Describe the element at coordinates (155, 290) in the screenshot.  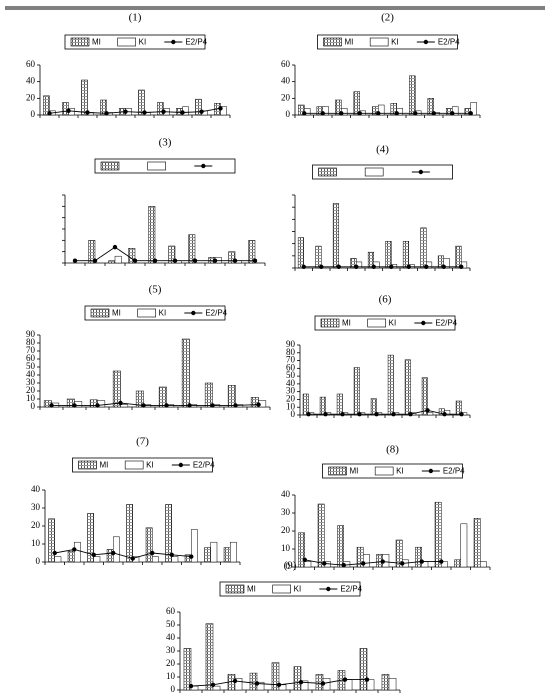
I see `chart-title: (5)` at that location.